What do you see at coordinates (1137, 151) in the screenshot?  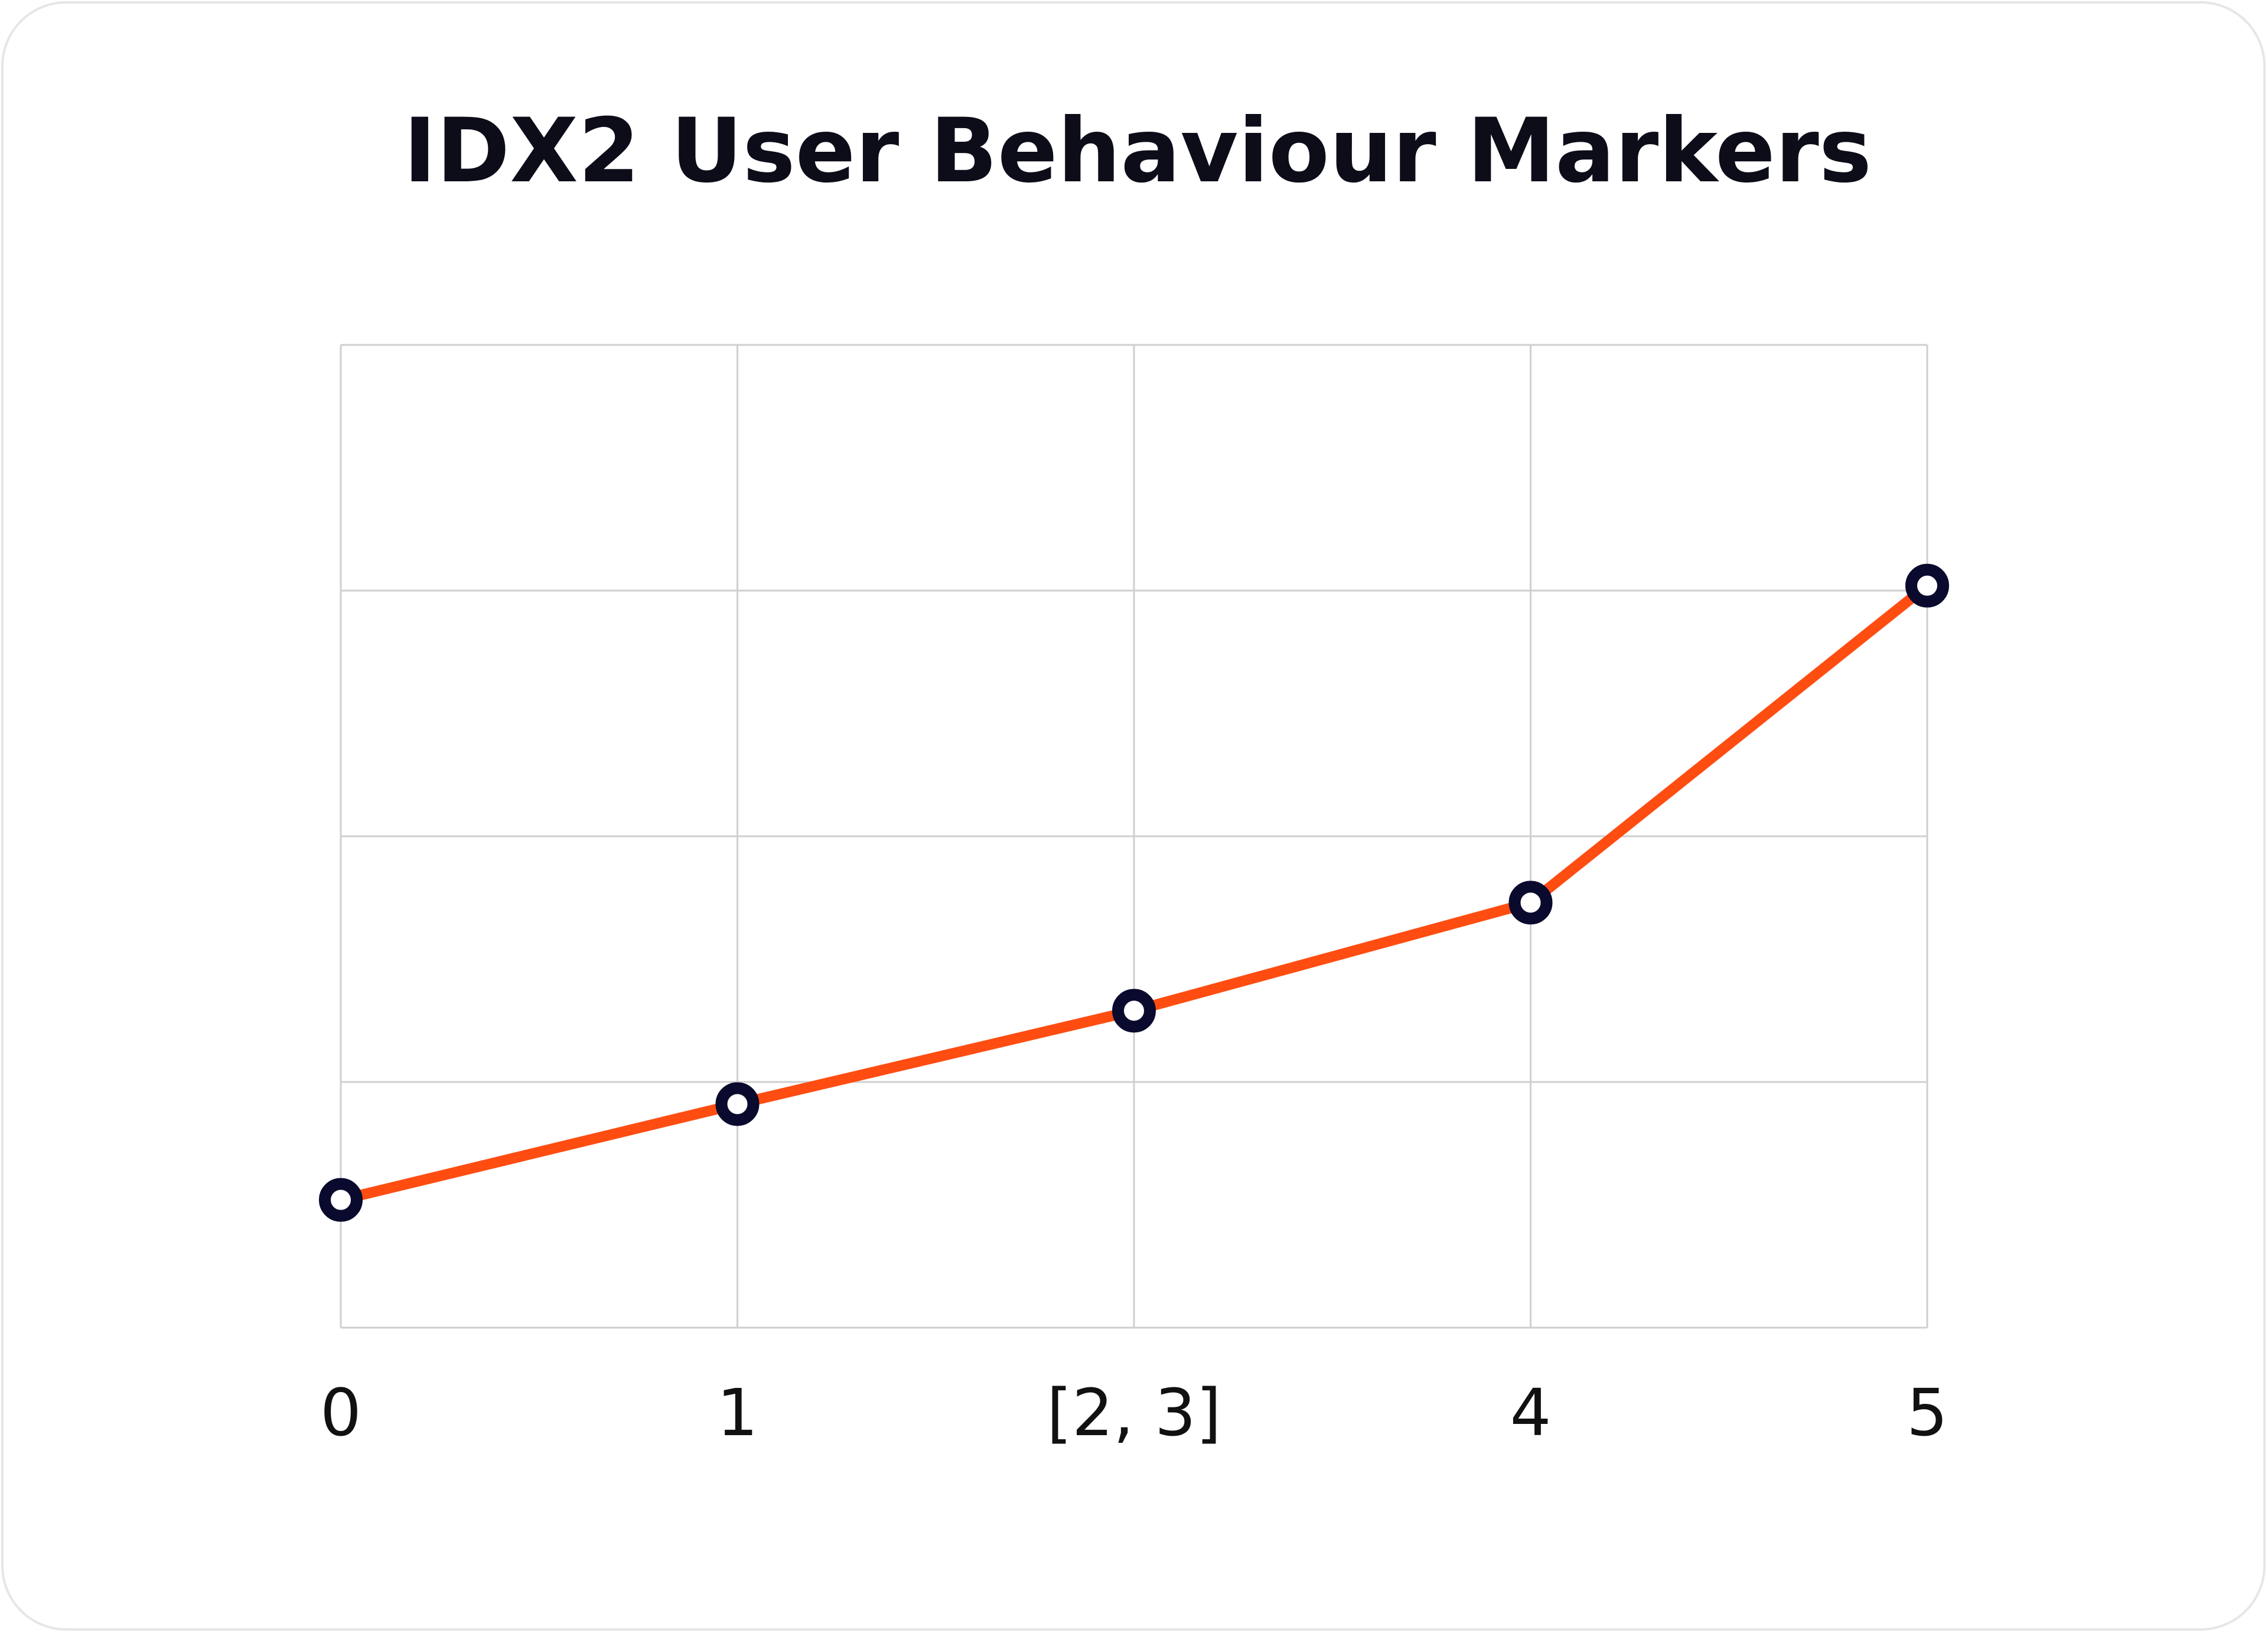 I see `chart-title: IDX2 User Behaviour Markers` at bounding box center [1137, 151].